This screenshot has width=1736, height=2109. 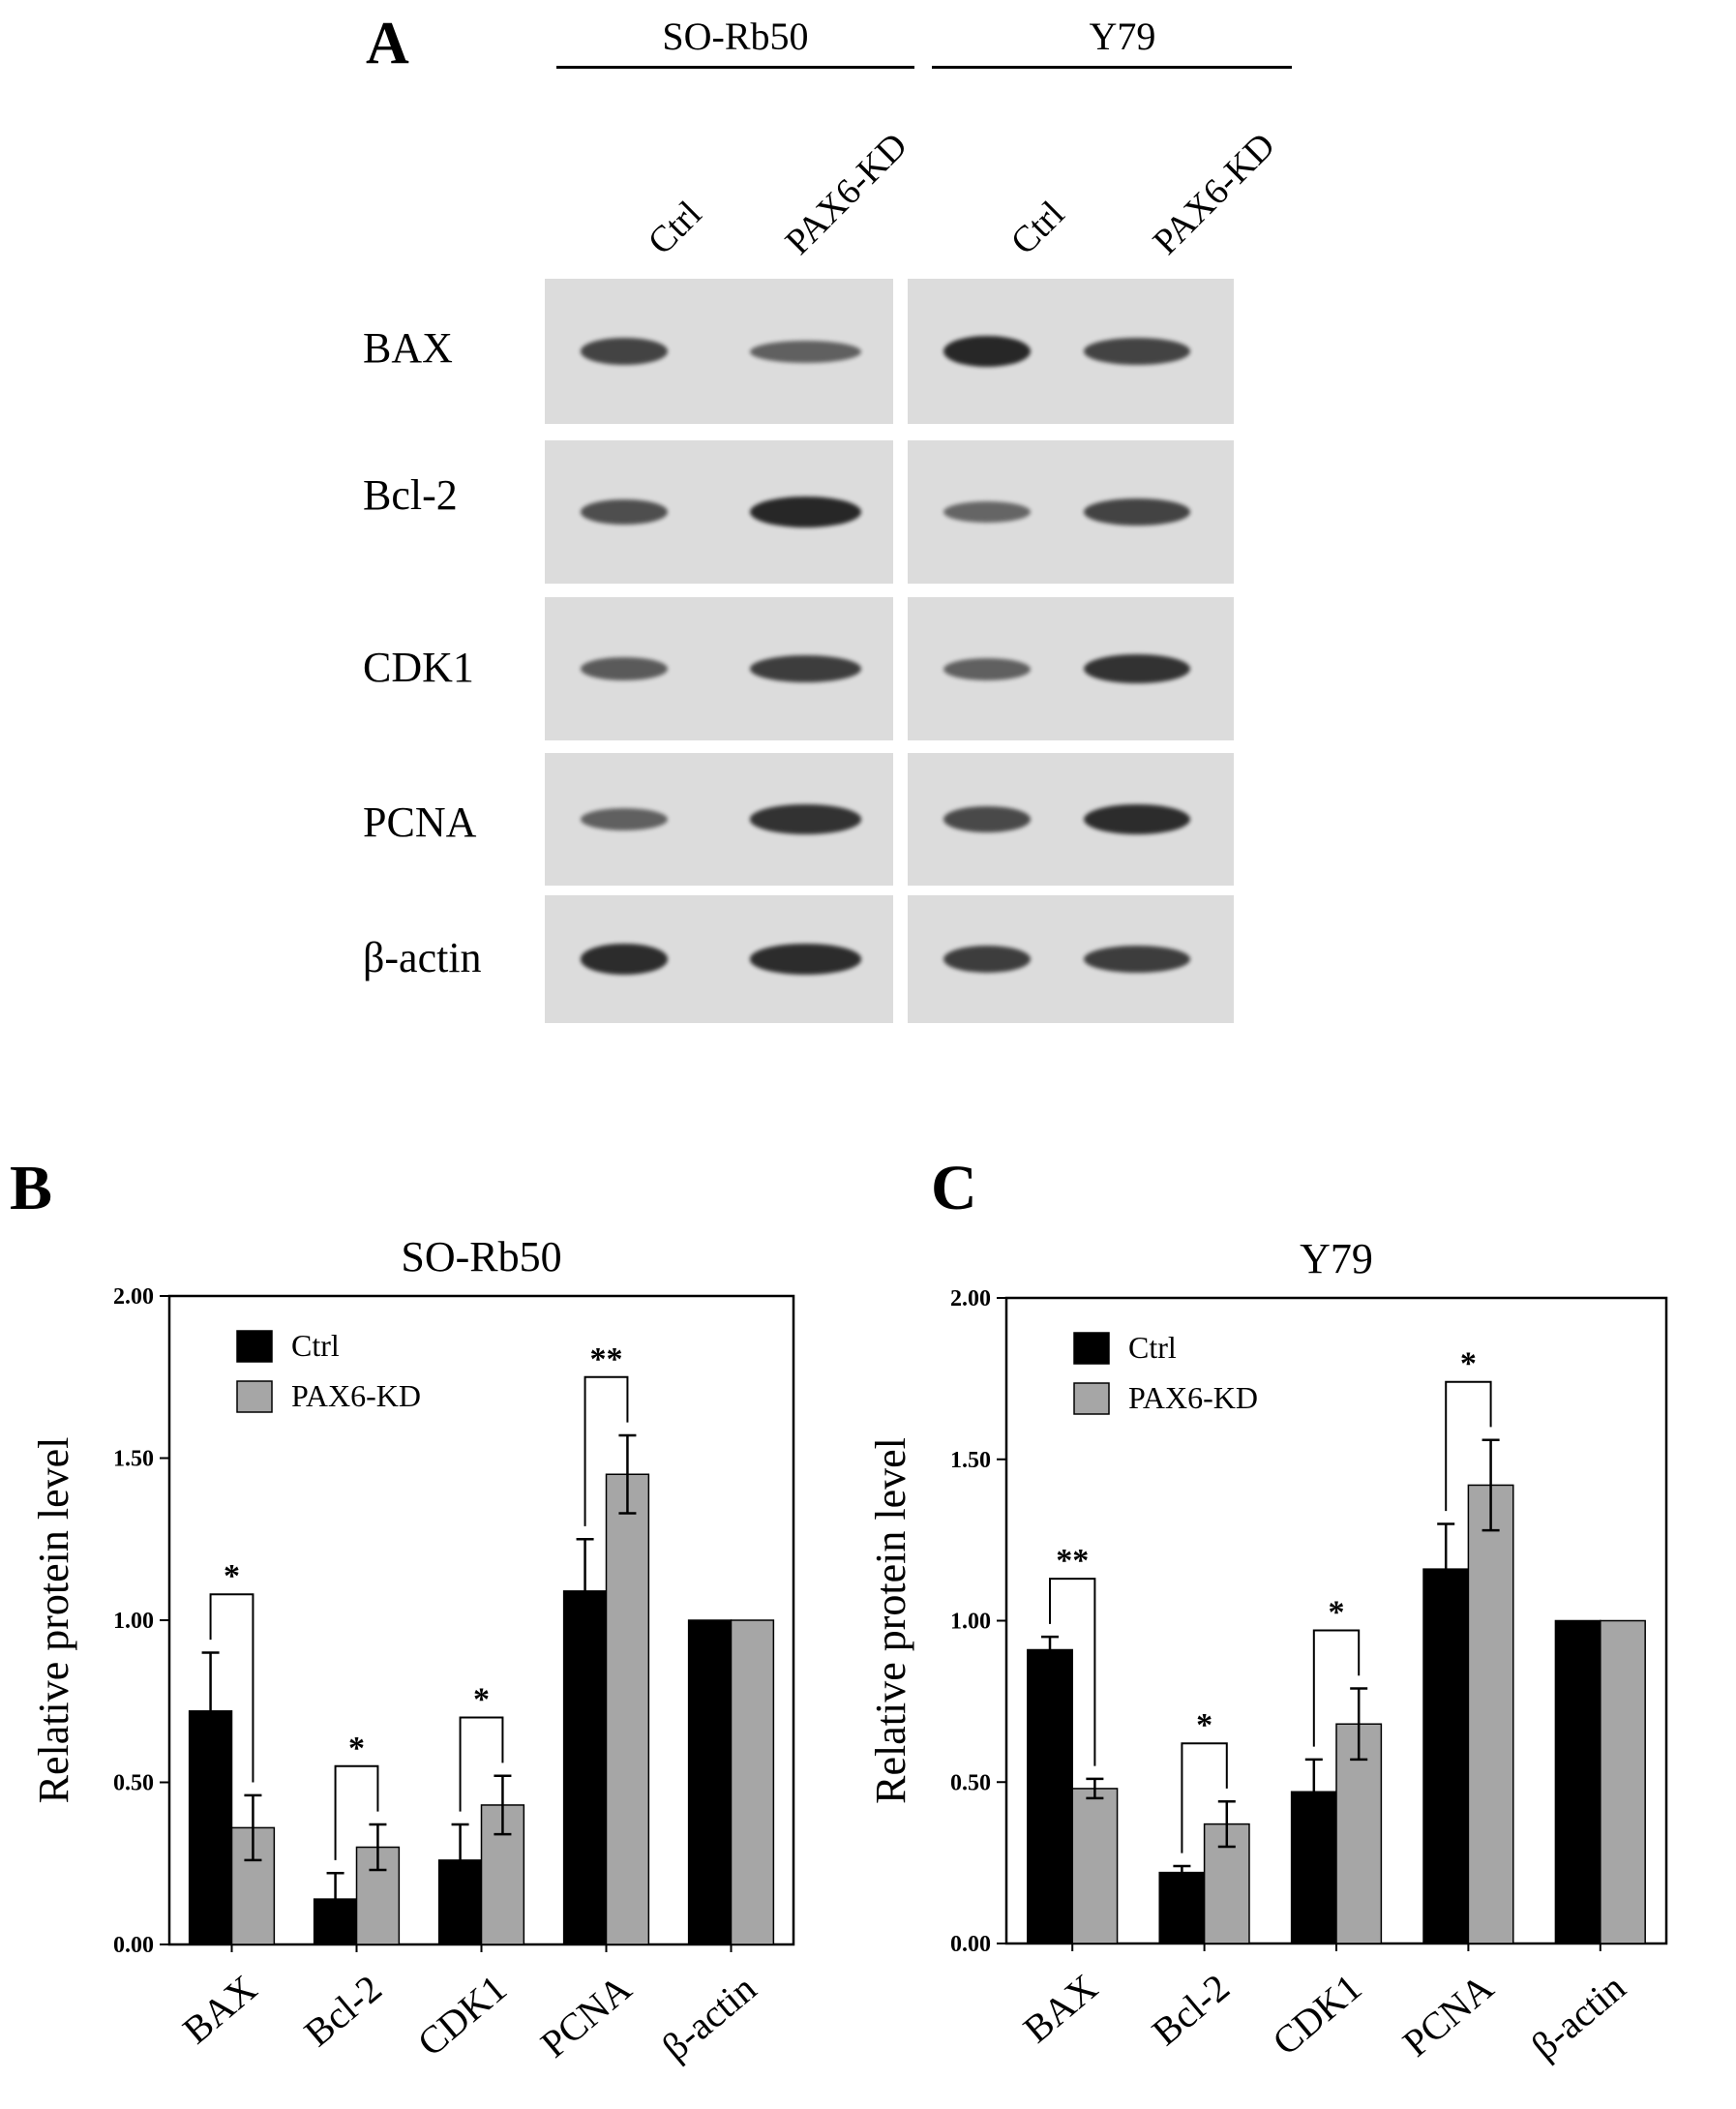 I want to click on blot-strip-bcl2-so-rb50, so click(x=719, y=512).